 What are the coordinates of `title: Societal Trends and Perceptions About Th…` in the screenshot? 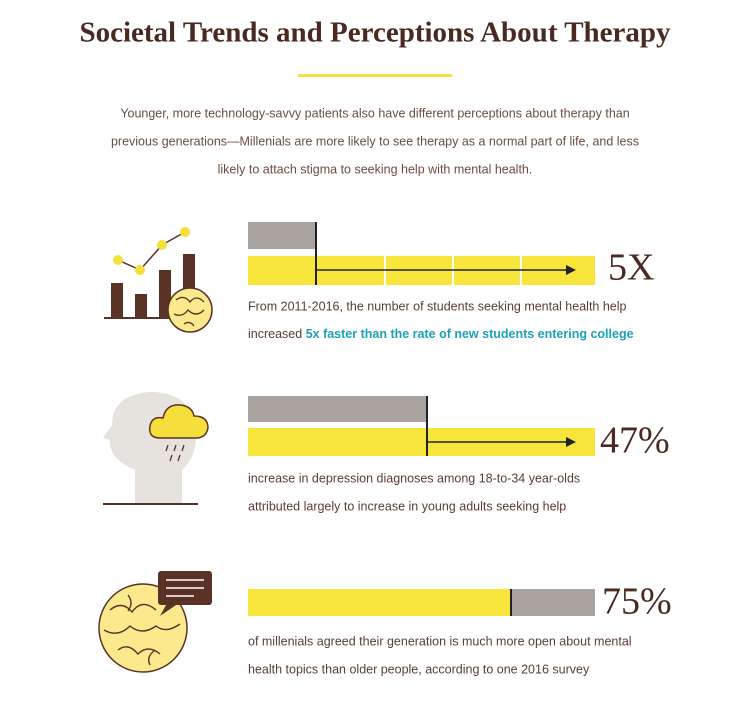 It's located at (375, 33).